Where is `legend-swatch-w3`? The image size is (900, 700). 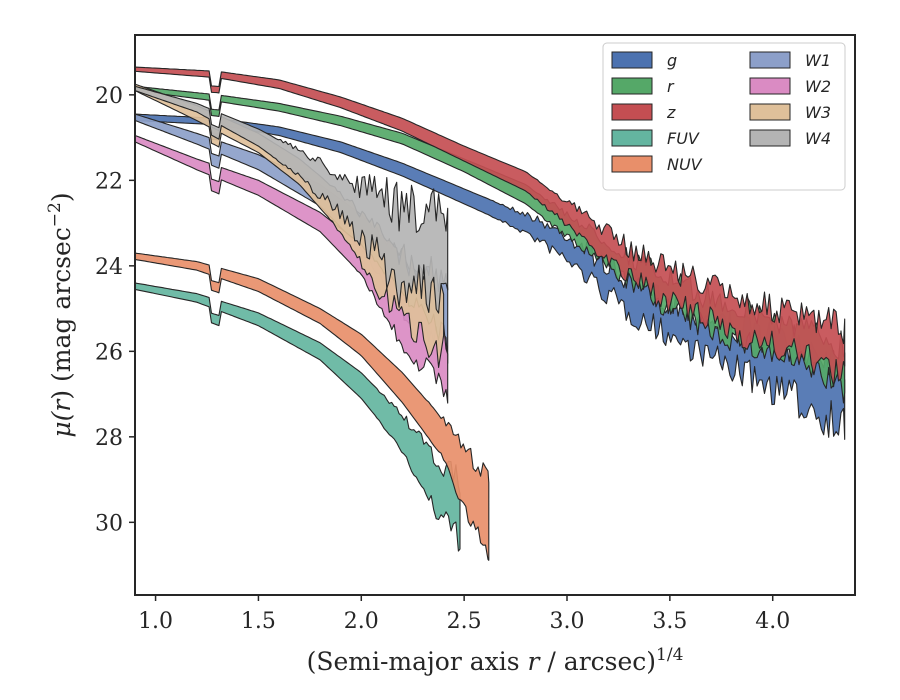 legend-swatch-w3 is located at coordinates (770, 112).